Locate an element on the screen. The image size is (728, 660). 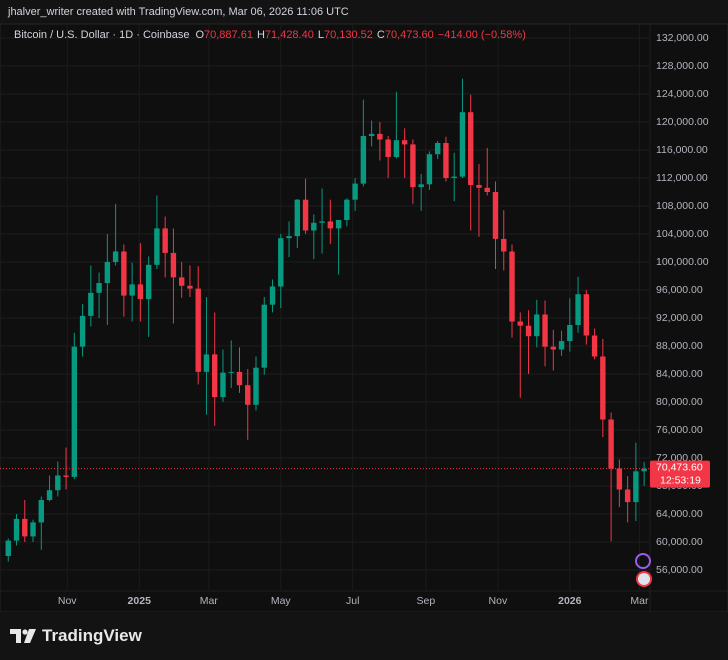
legend-value: 70,887.61 is located at coordinates (228, 35).